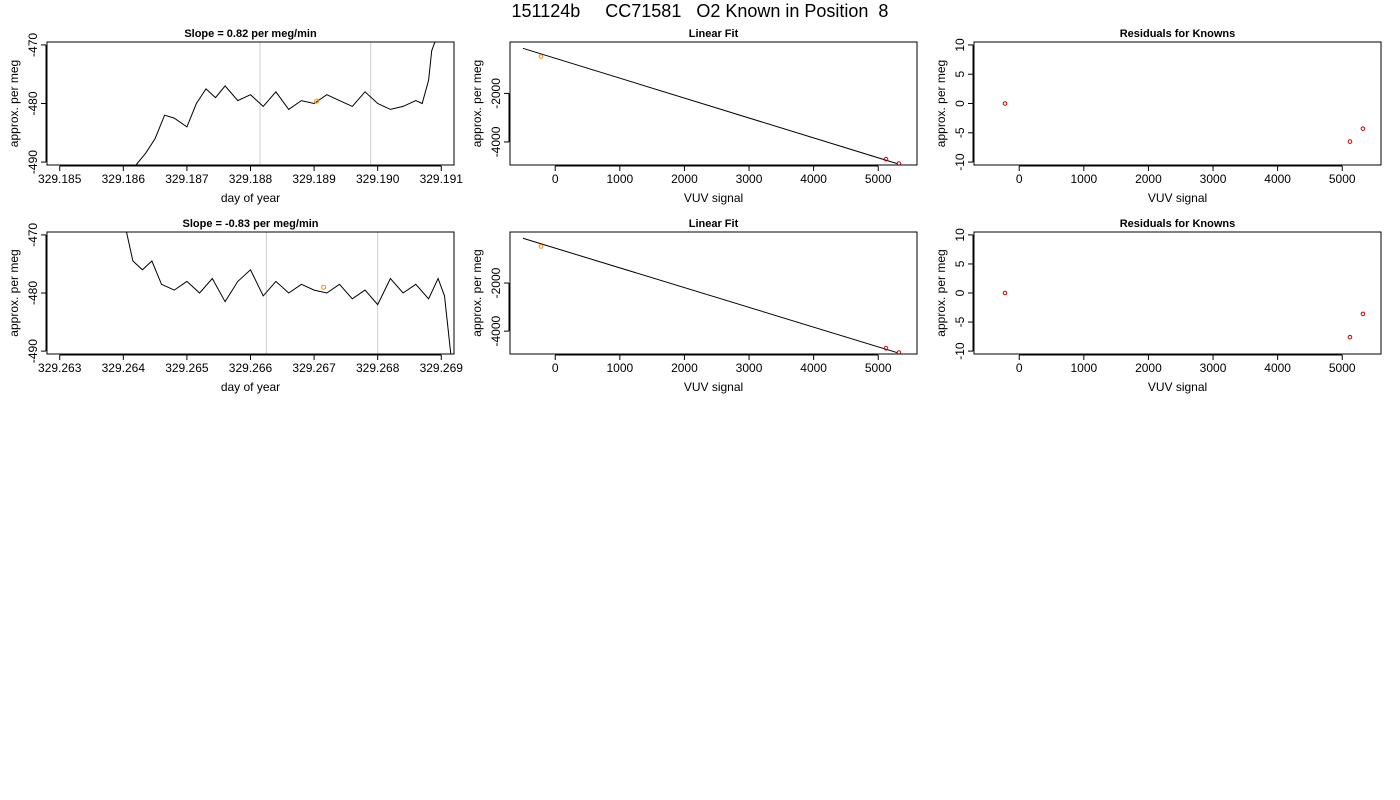 This screenshot has width=1400, height=800. Describe the element at coordinates (33, 351) in the screenshot. I see `y-tick-label: -490` at that location.